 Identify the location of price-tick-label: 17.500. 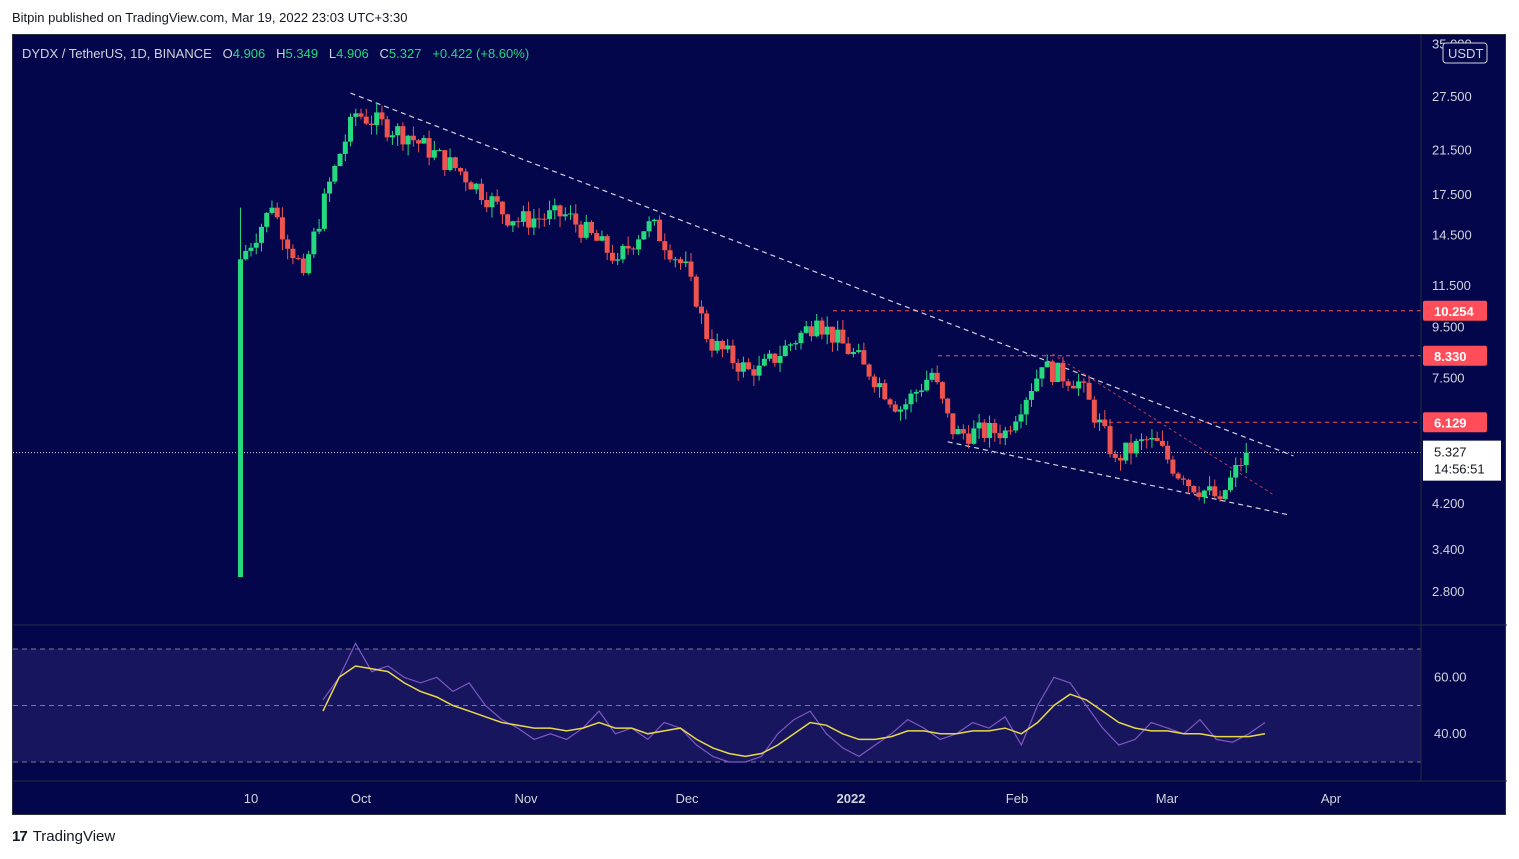
(1452, 194).